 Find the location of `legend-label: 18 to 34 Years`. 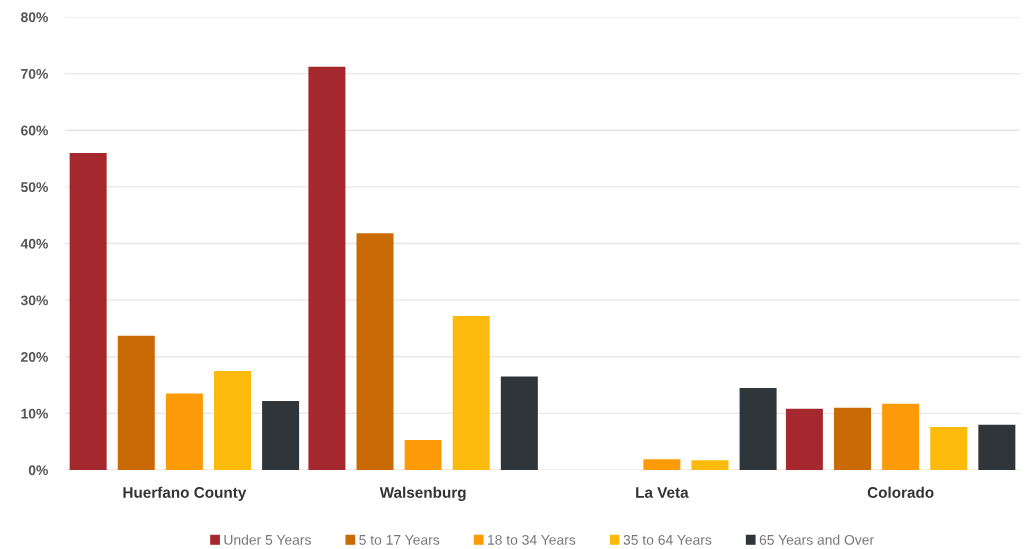

legend-label: 18 to 34 Years is located at coordinates (532, 539).